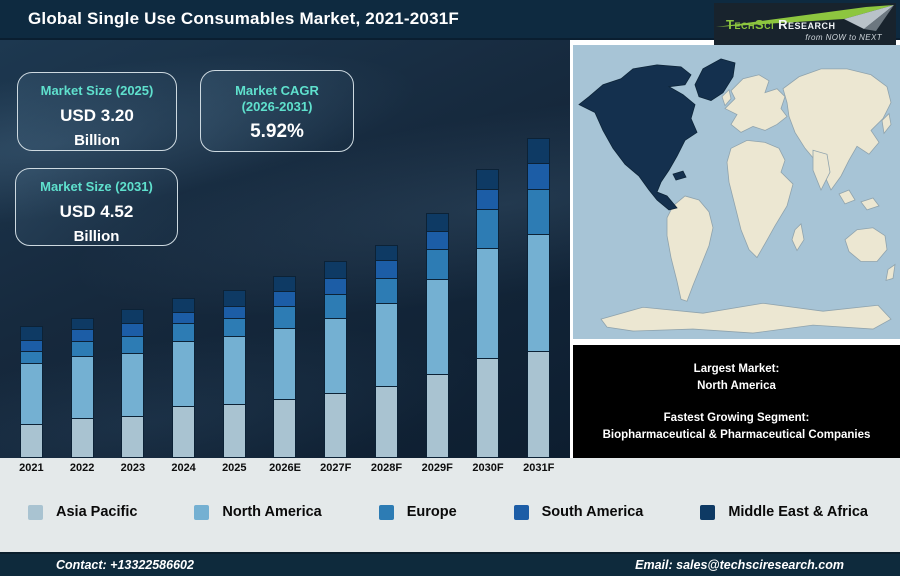 Image resolution: width=900 pixels, height=576 pixels. What do you see at coordinates (183, 468) in the screenshot?
I see `year-label-2024: 2024` at bounding box center [183, 468].